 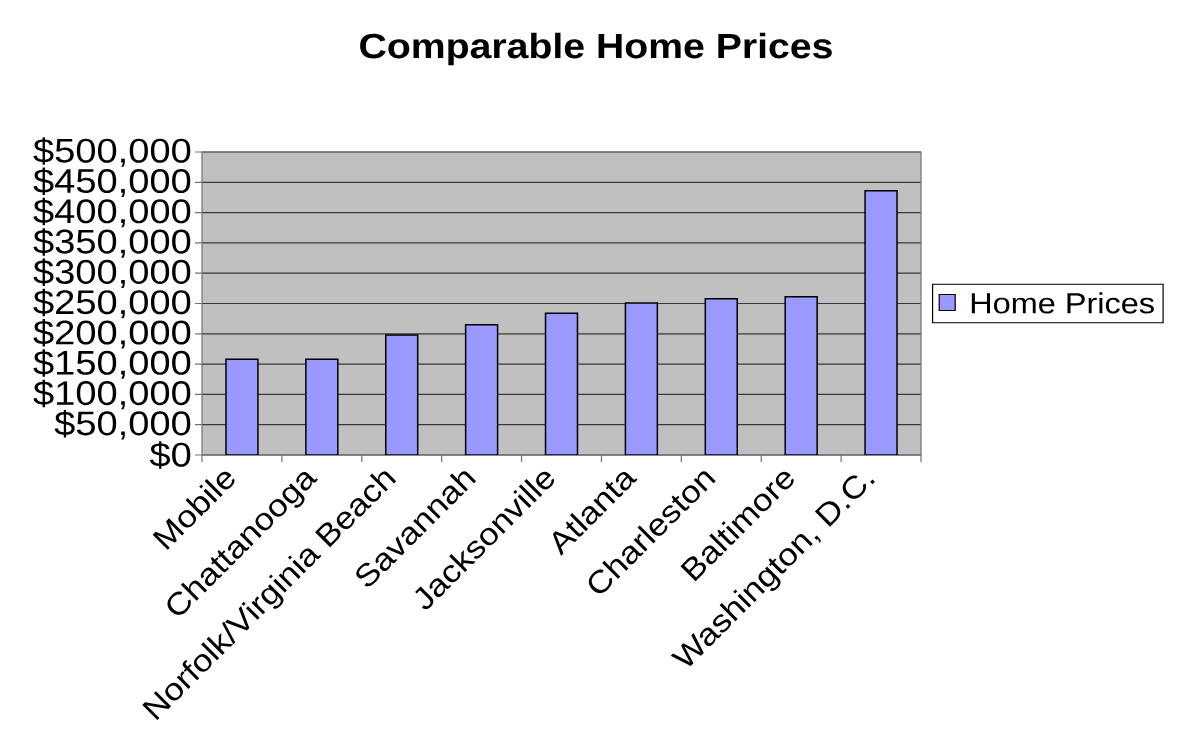 What do you see at coordinates (112, 394) in the screenshot?
I see `y-tick-label: $100,000` at bounding box center [112, 394].